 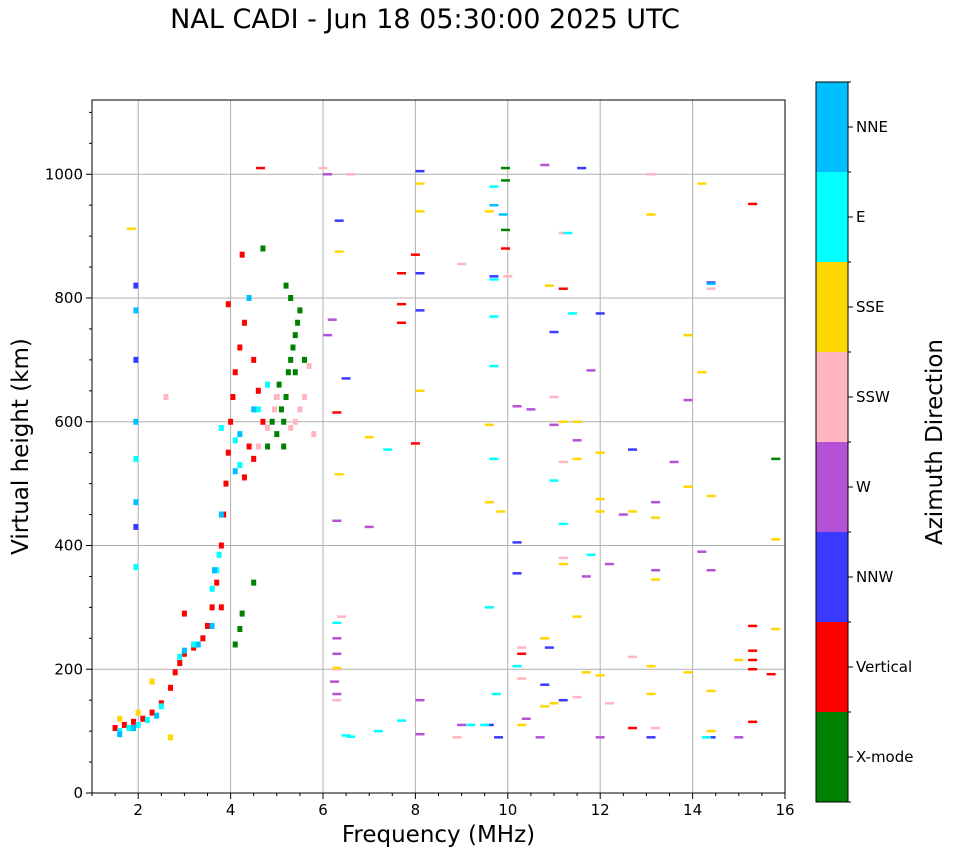 What do you see at coordinates (438, 835) in the screenshot?
I see `x-axis-label: Frequency (MHz)` at bounding box center [438, 835].